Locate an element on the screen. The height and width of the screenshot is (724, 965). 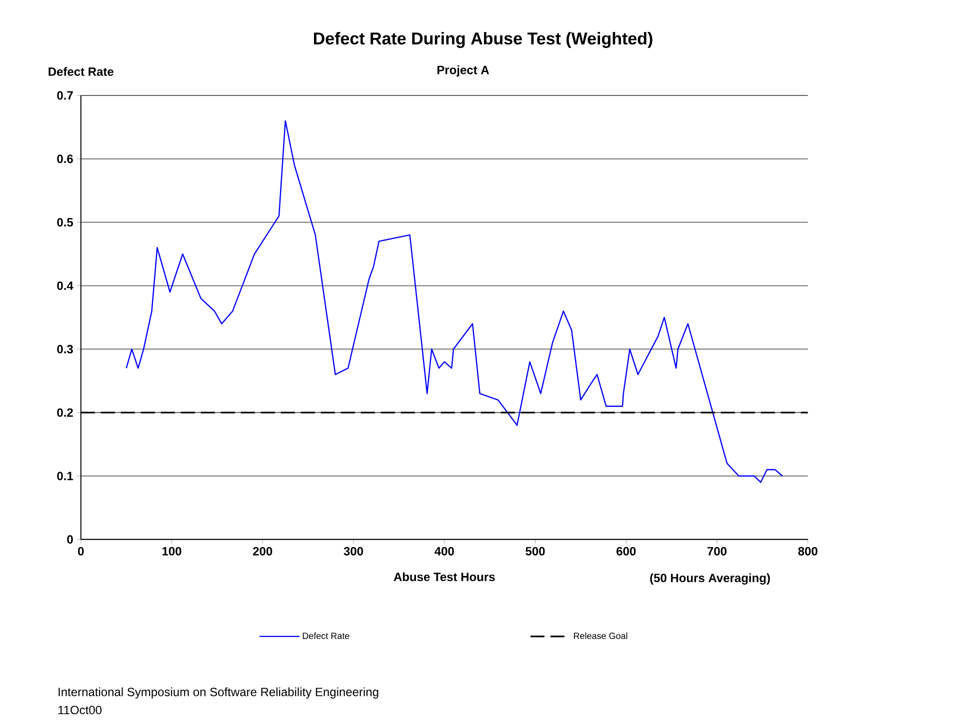
chart-subtitle: Project A is located at coordinates (463, 71).